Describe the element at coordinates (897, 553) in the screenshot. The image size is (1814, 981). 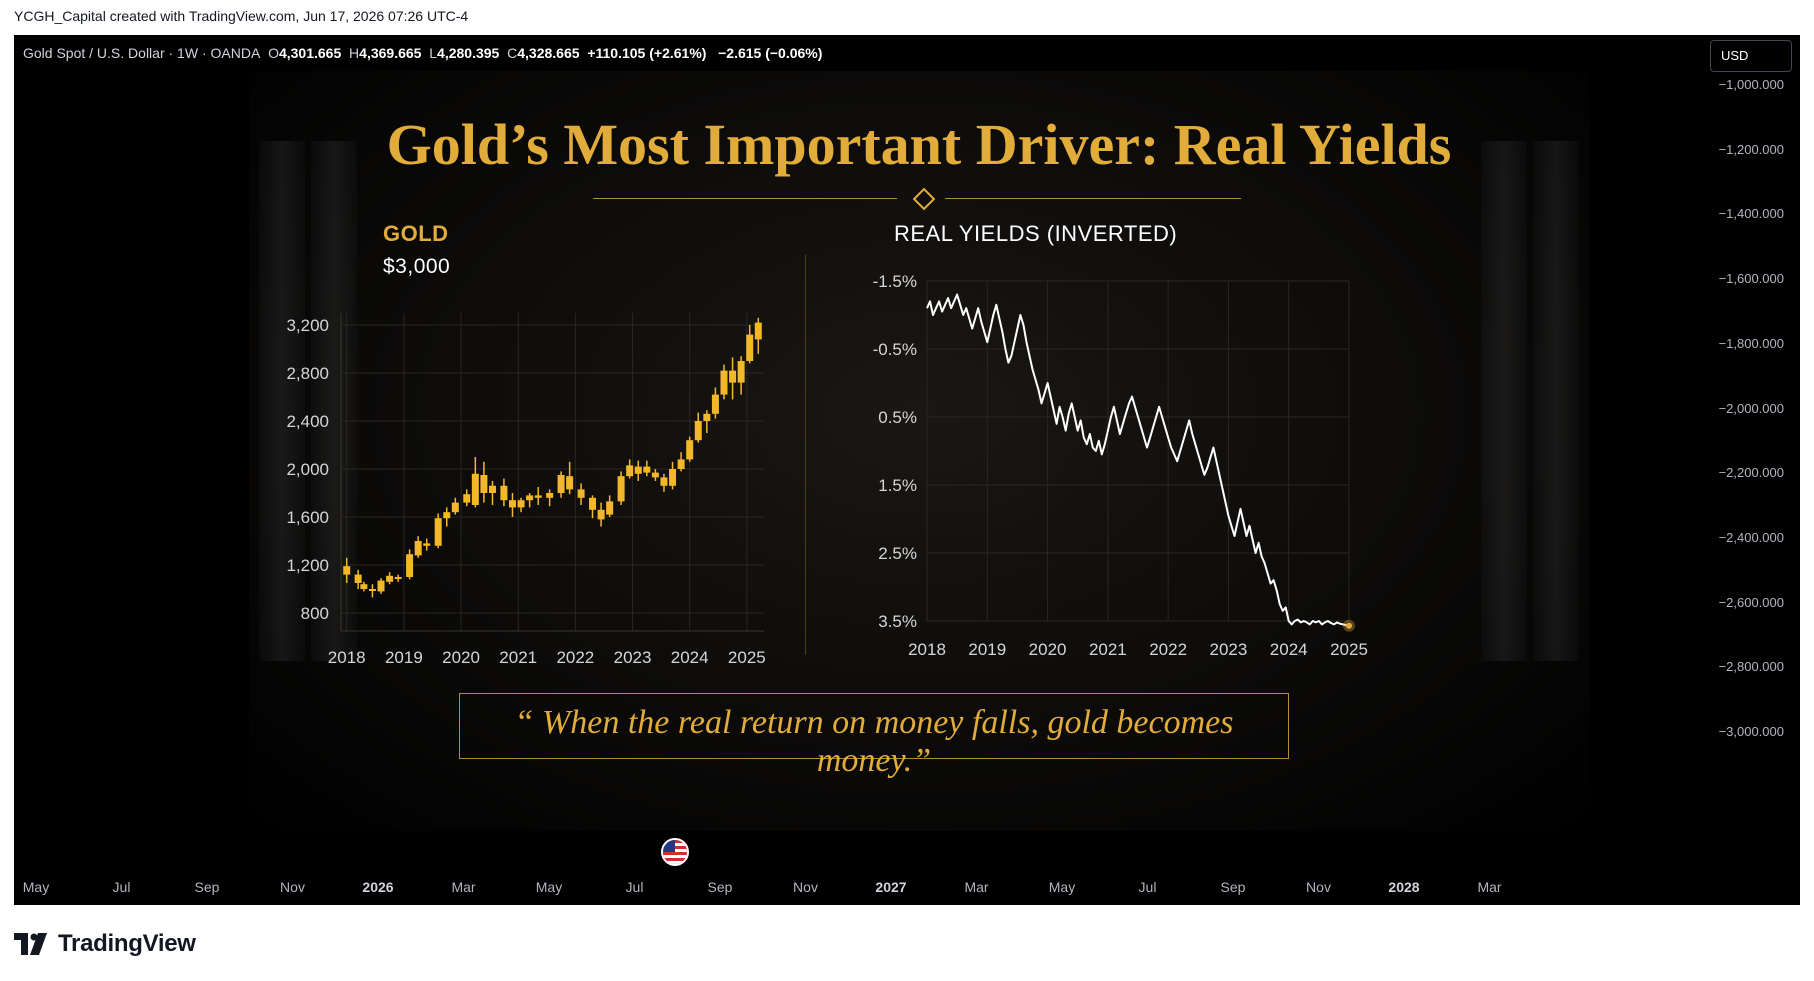
I see `yields-y-tick-label: 2.5%` at that location.